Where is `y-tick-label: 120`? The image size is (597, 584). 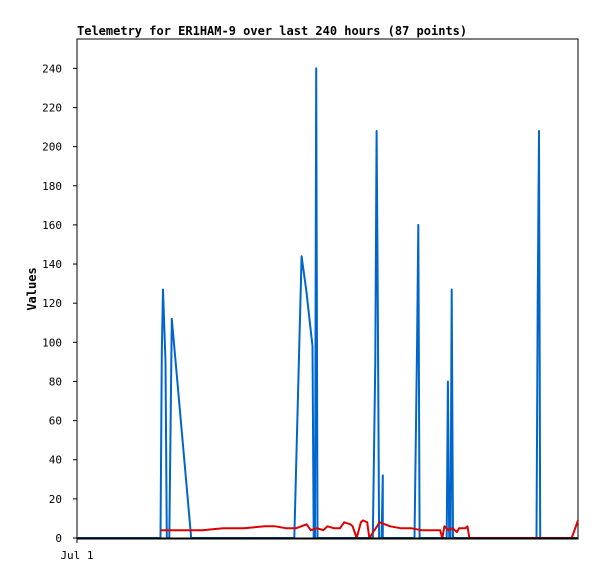 y-tick-label: 120 is located at coordinates (52, 303).